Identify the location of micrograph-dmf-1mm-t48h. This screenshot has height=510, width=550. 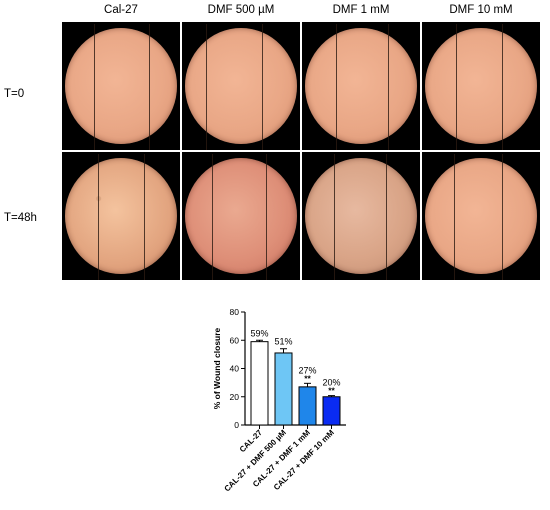
(361, 216).